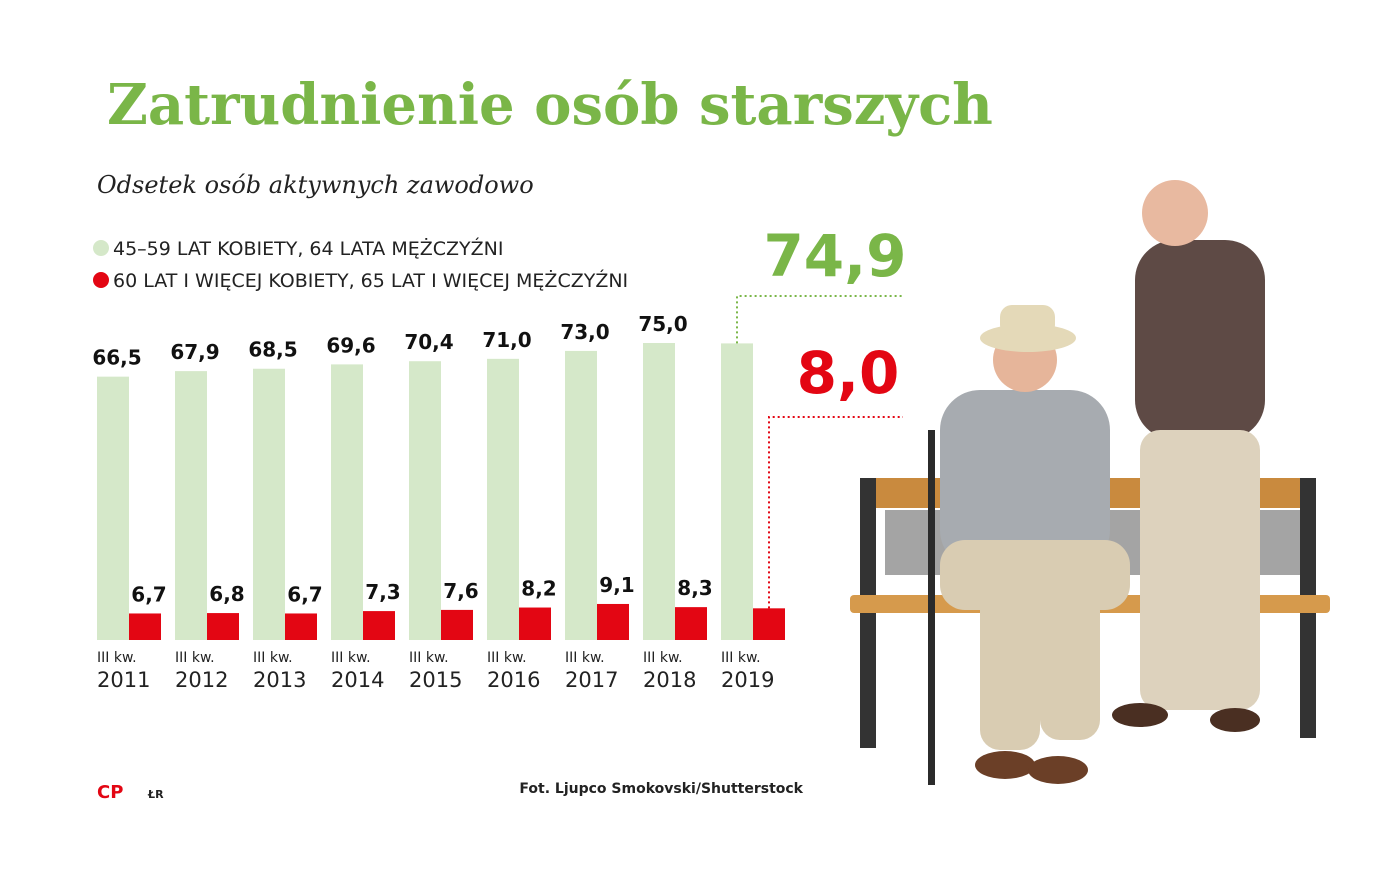 The image size is (1400, 873). What do you see at coordinates (315, 185) in the screenshot?
I see `chart-subtitle: Odsetek osób aktywnych zawodowo` at bounding box center [315, 185].